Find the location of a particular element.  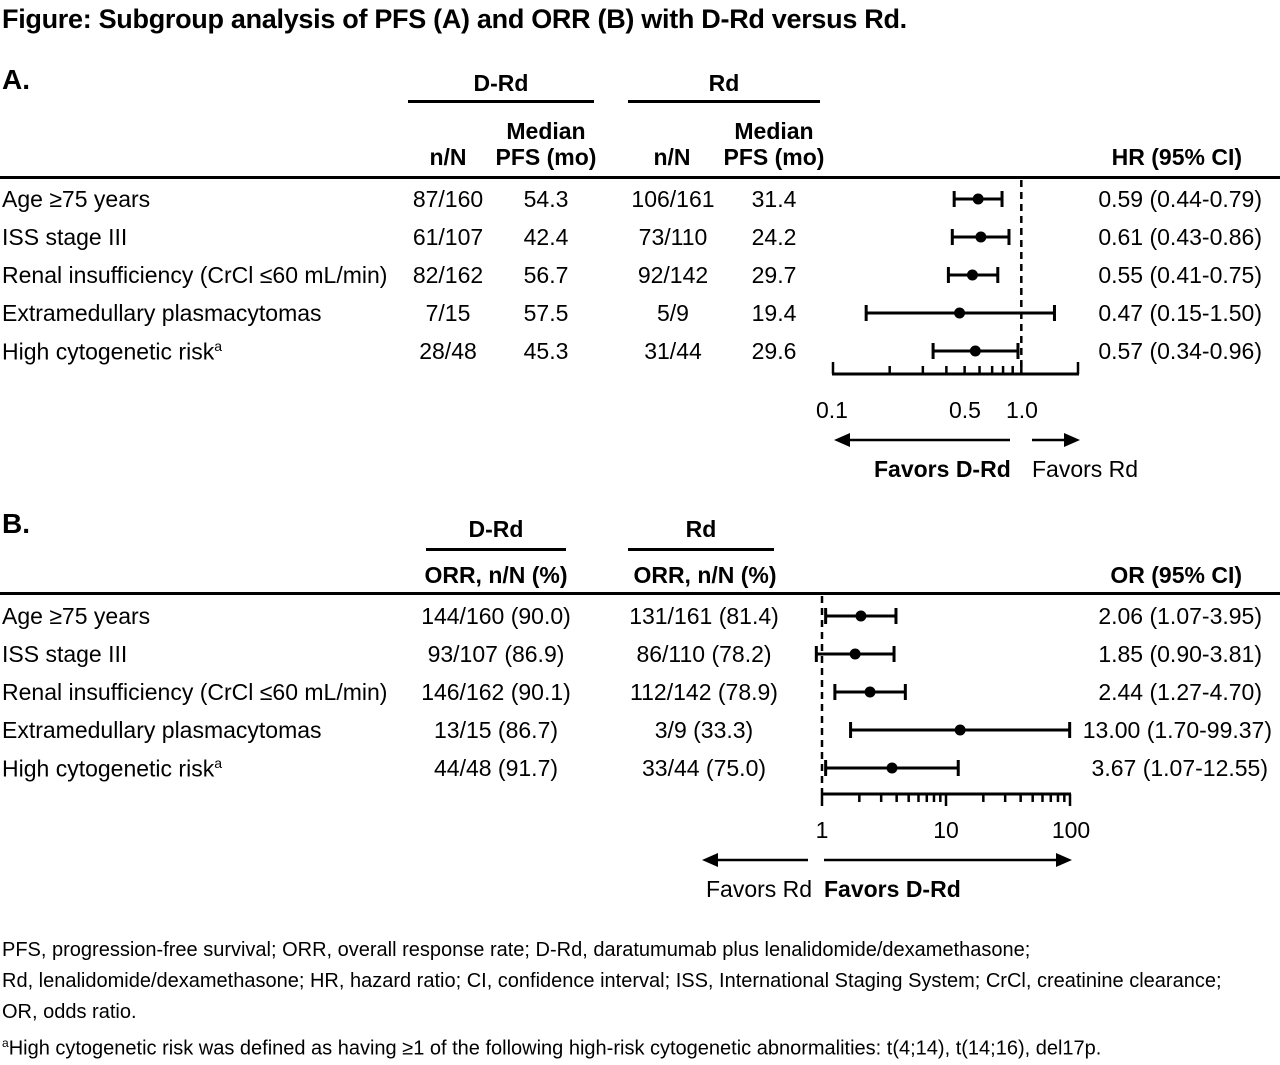

panel-a-hr-ci: 0.59 (0.44-0.79) is located at coordinates (1180, 199).